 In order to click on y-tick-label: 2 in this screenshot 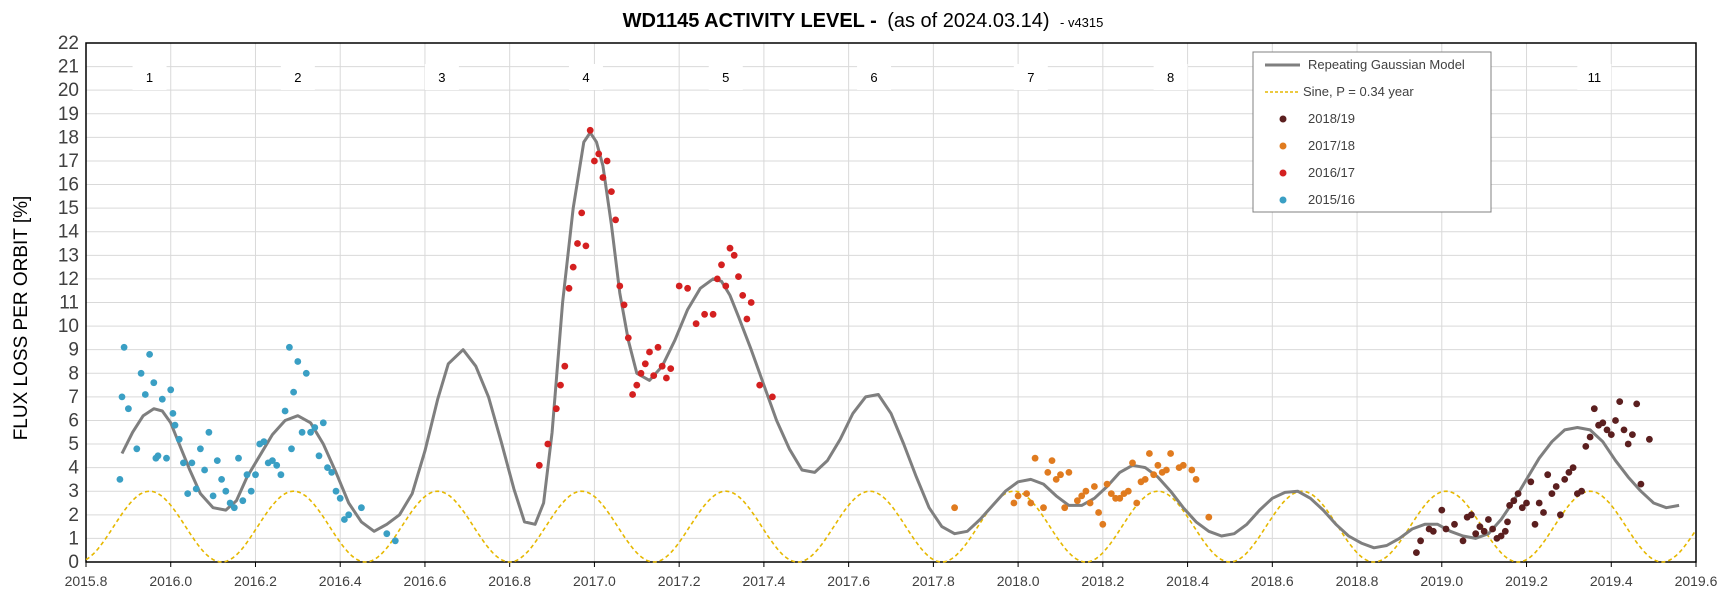, I will do `click(73, 515)`.